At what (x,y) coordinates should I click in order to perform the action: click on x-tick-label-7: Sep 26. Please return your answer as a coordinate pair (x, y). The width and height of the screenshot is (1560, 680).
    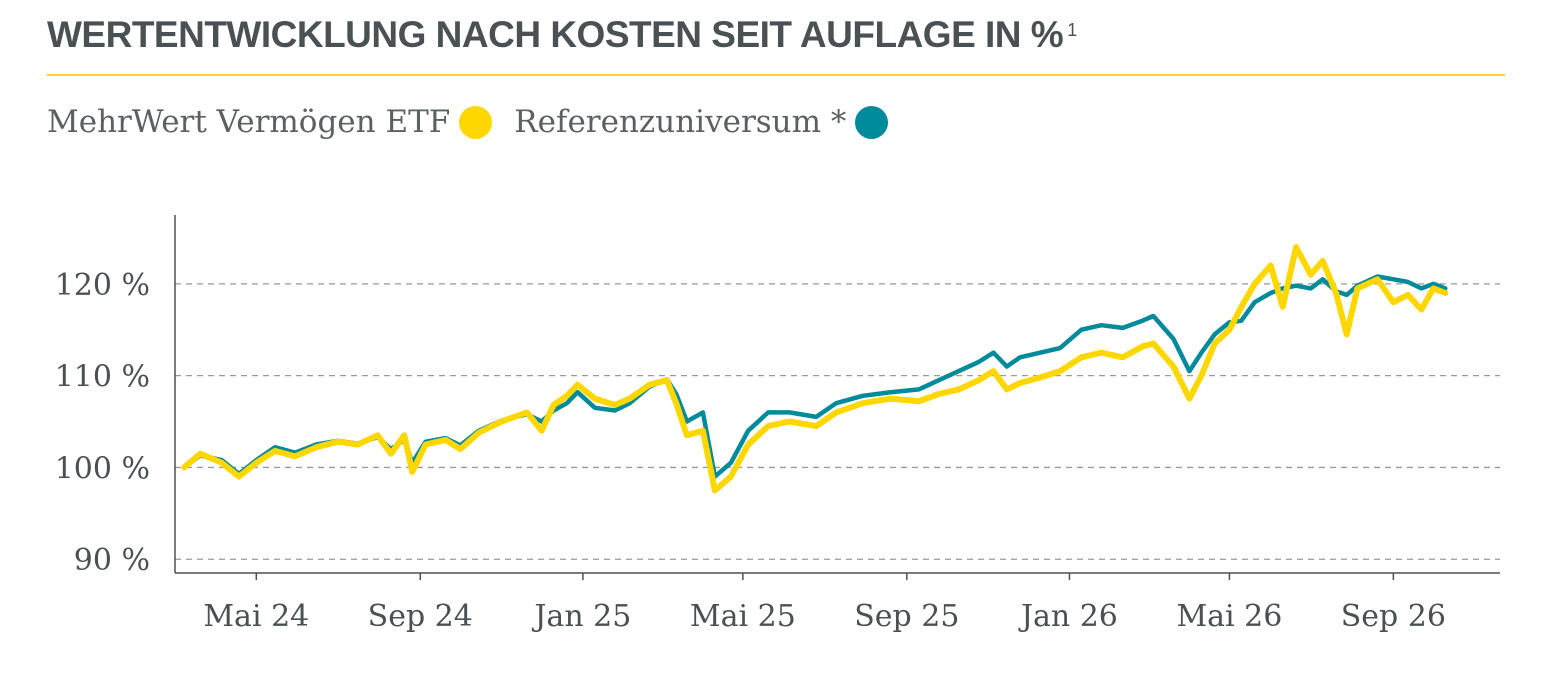
    Looking at the image, I should click on (1393, 616).